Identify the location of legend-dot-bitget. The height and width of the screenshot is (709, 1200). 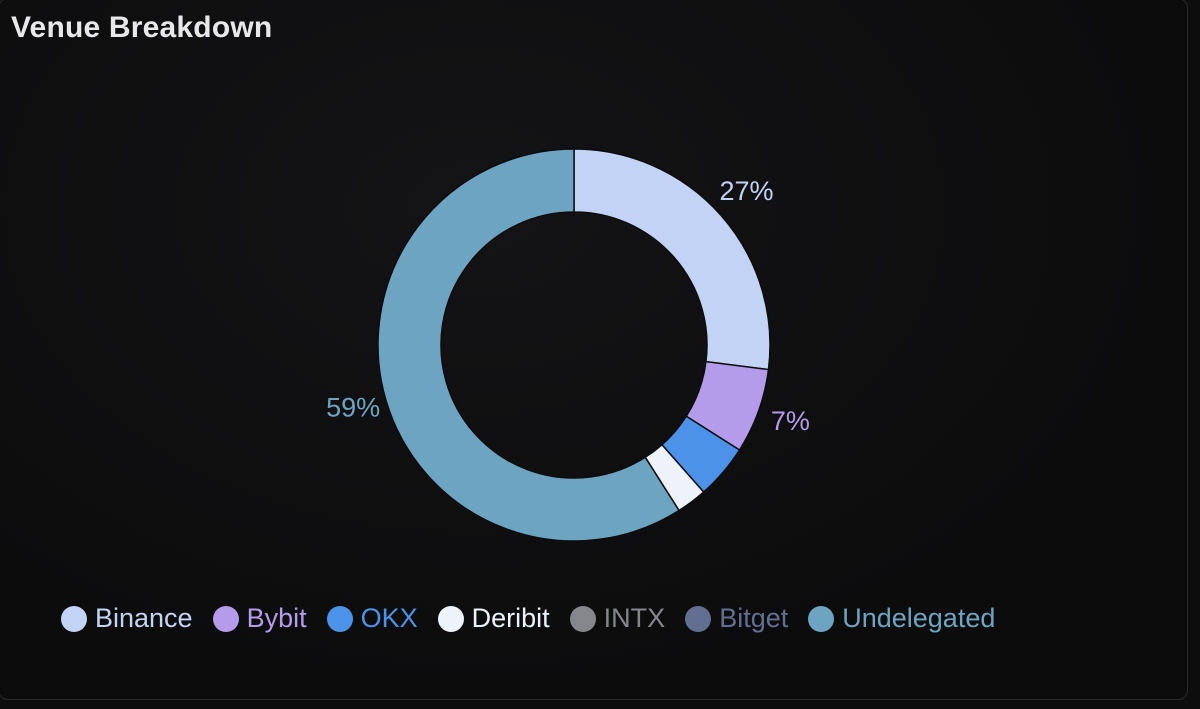
(698, 618).